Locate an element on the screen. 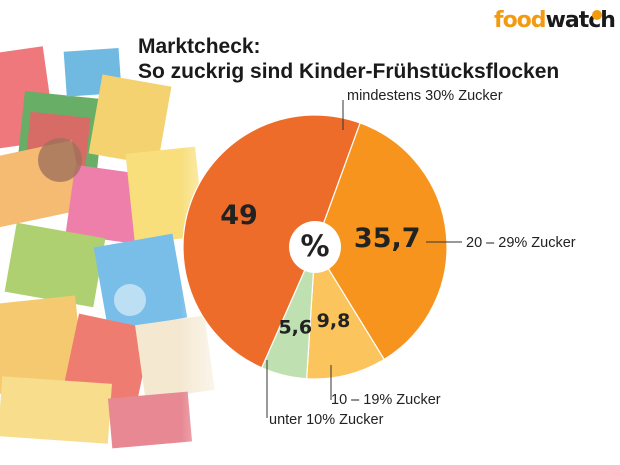  title-line-2: So zuckrig sind Kinder-Frühstücksflocken is located at coordinates (349, 71).